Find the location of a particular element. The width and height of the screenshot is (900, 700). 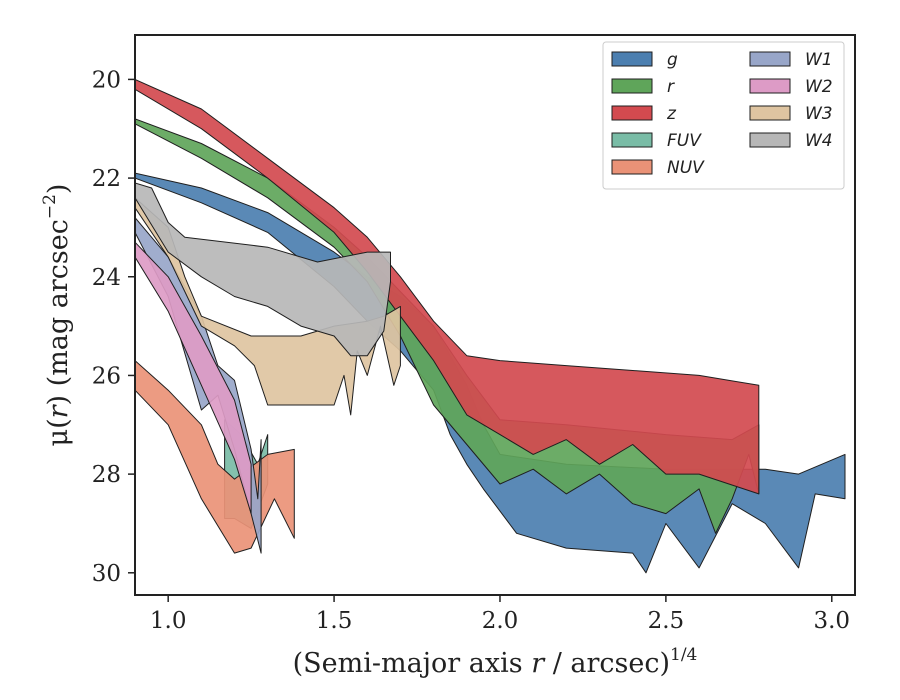

series-band-w1 is located at coordinates (198, 385).